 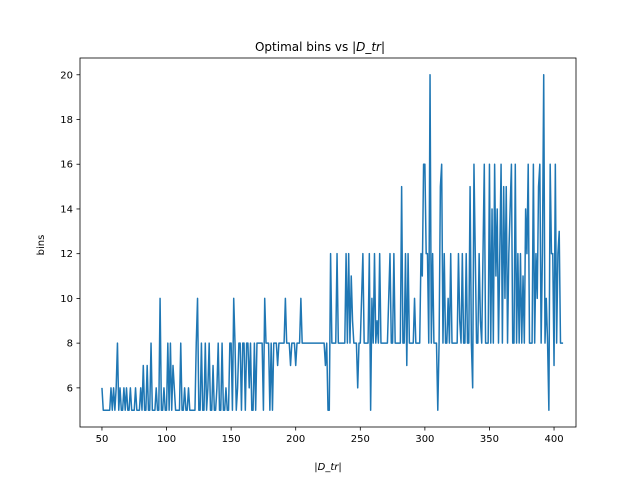 I want to click on x-tick-label: 300, so click(x=424, y=439).